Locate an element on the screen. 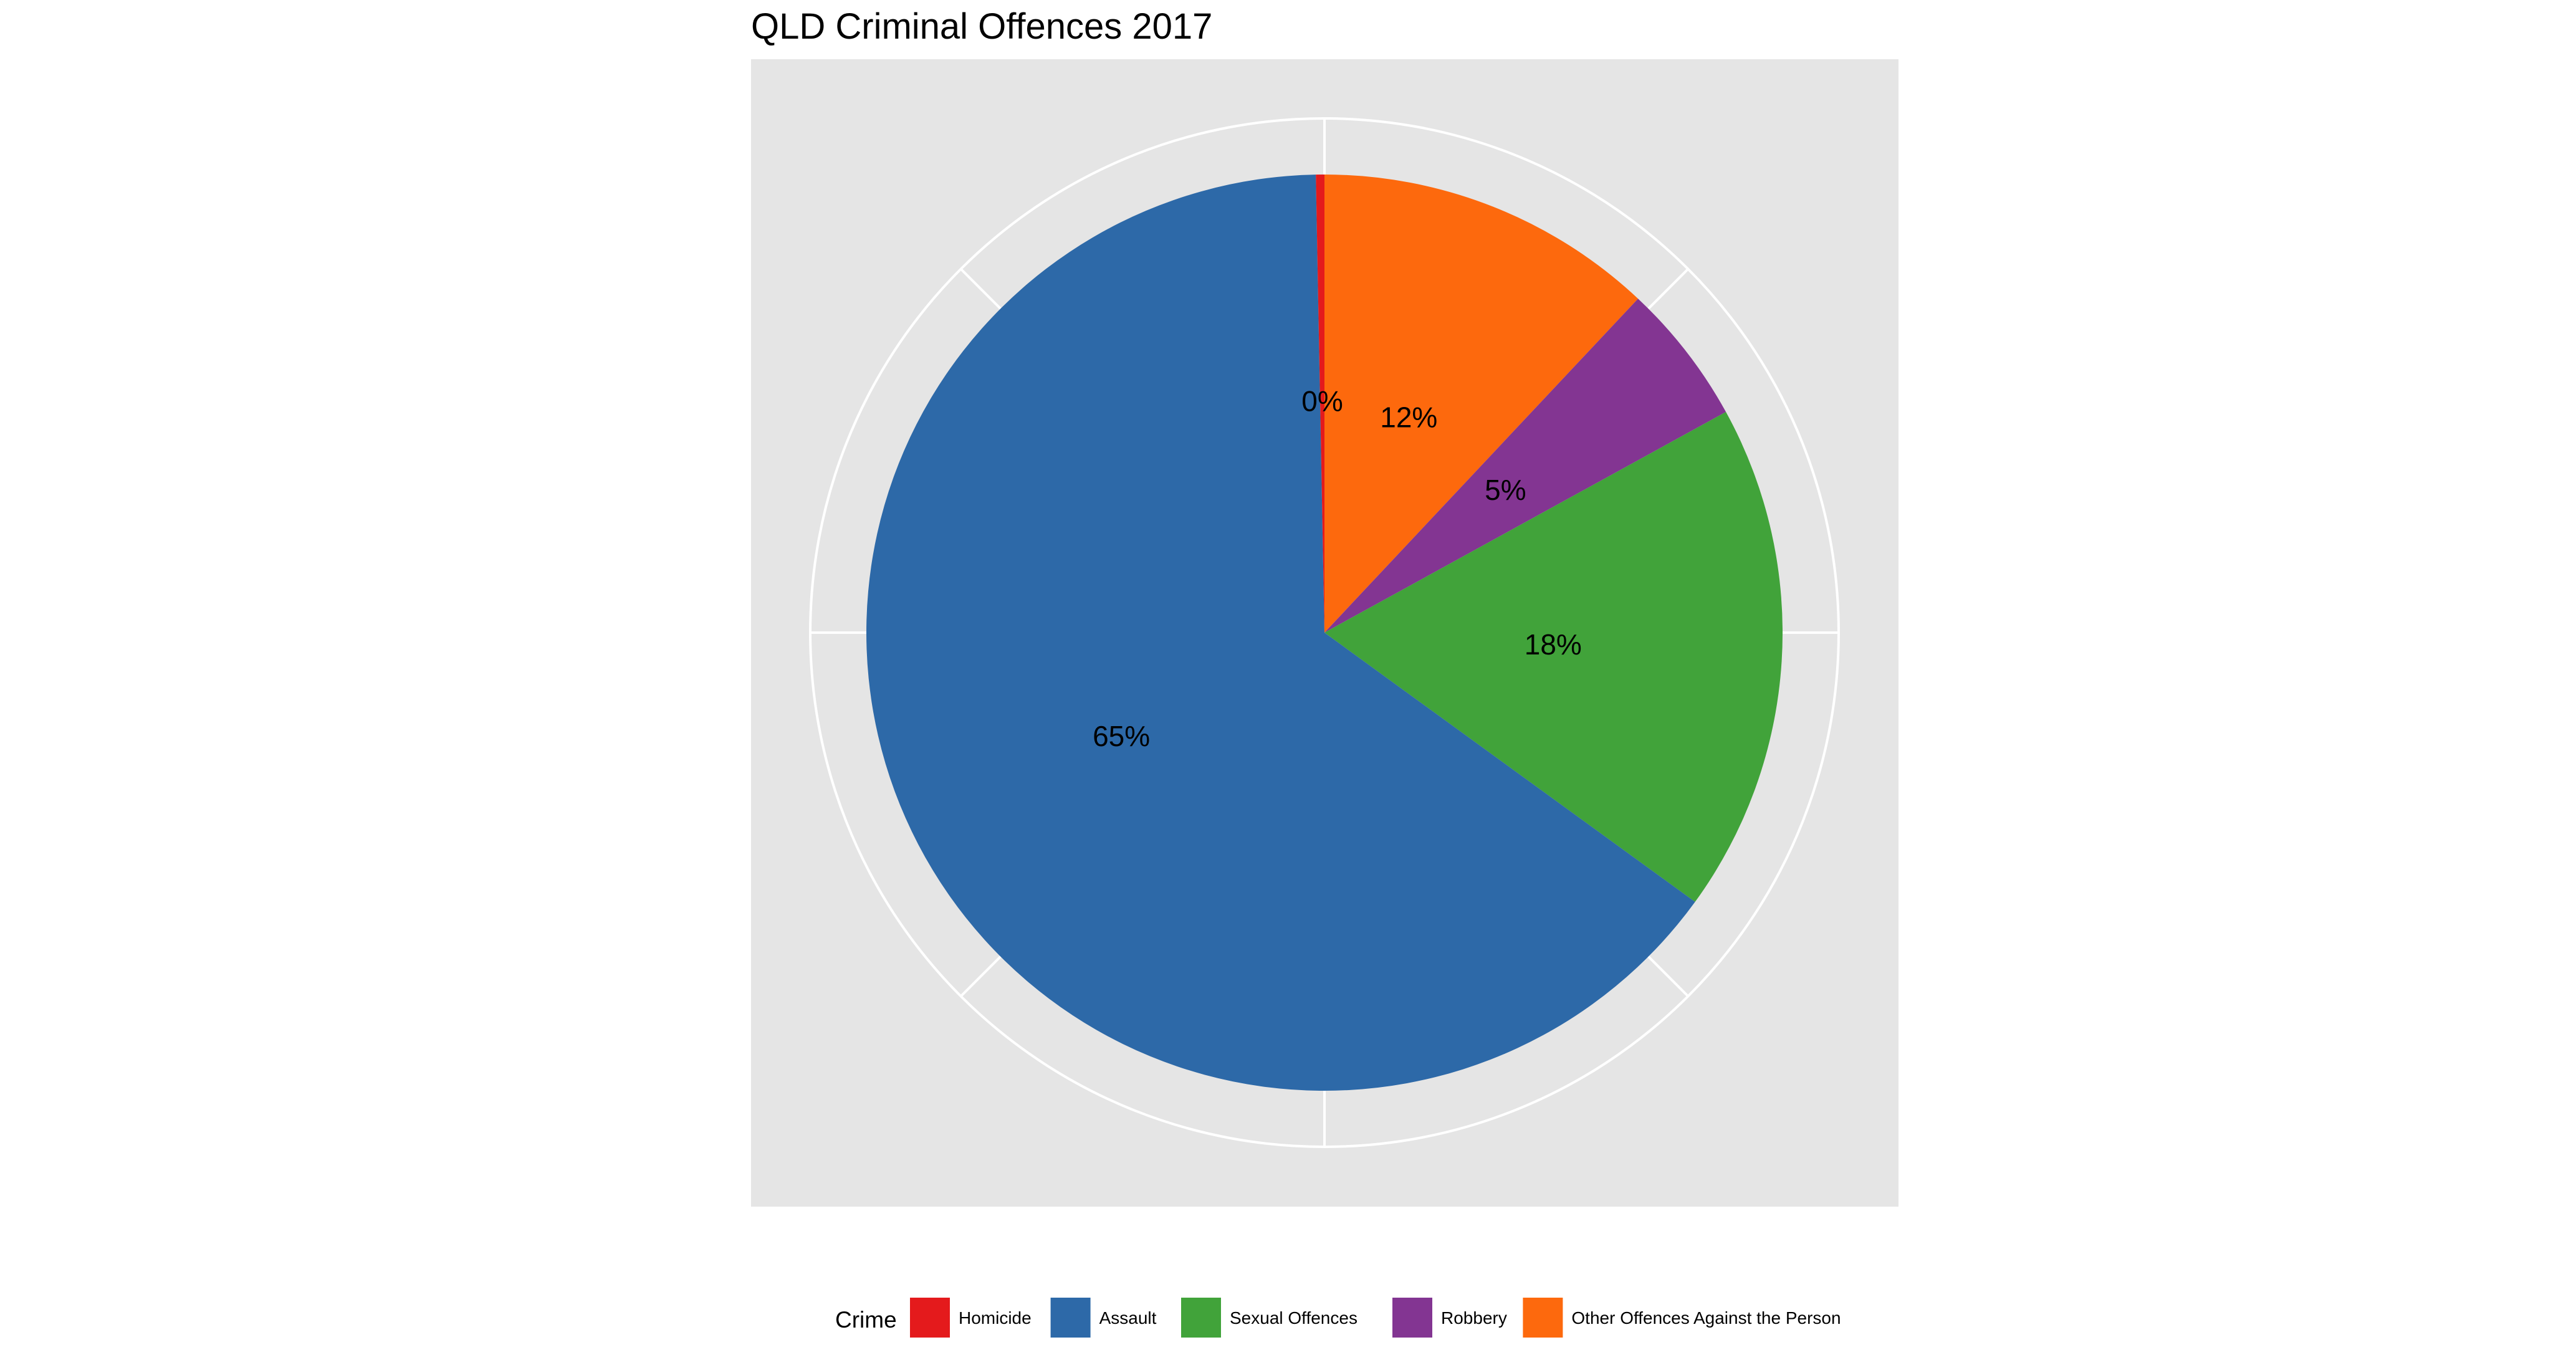 The height and width of the screenshot is (1355, 2576). legend-key-homicide is located at coordinates (930, 1318).